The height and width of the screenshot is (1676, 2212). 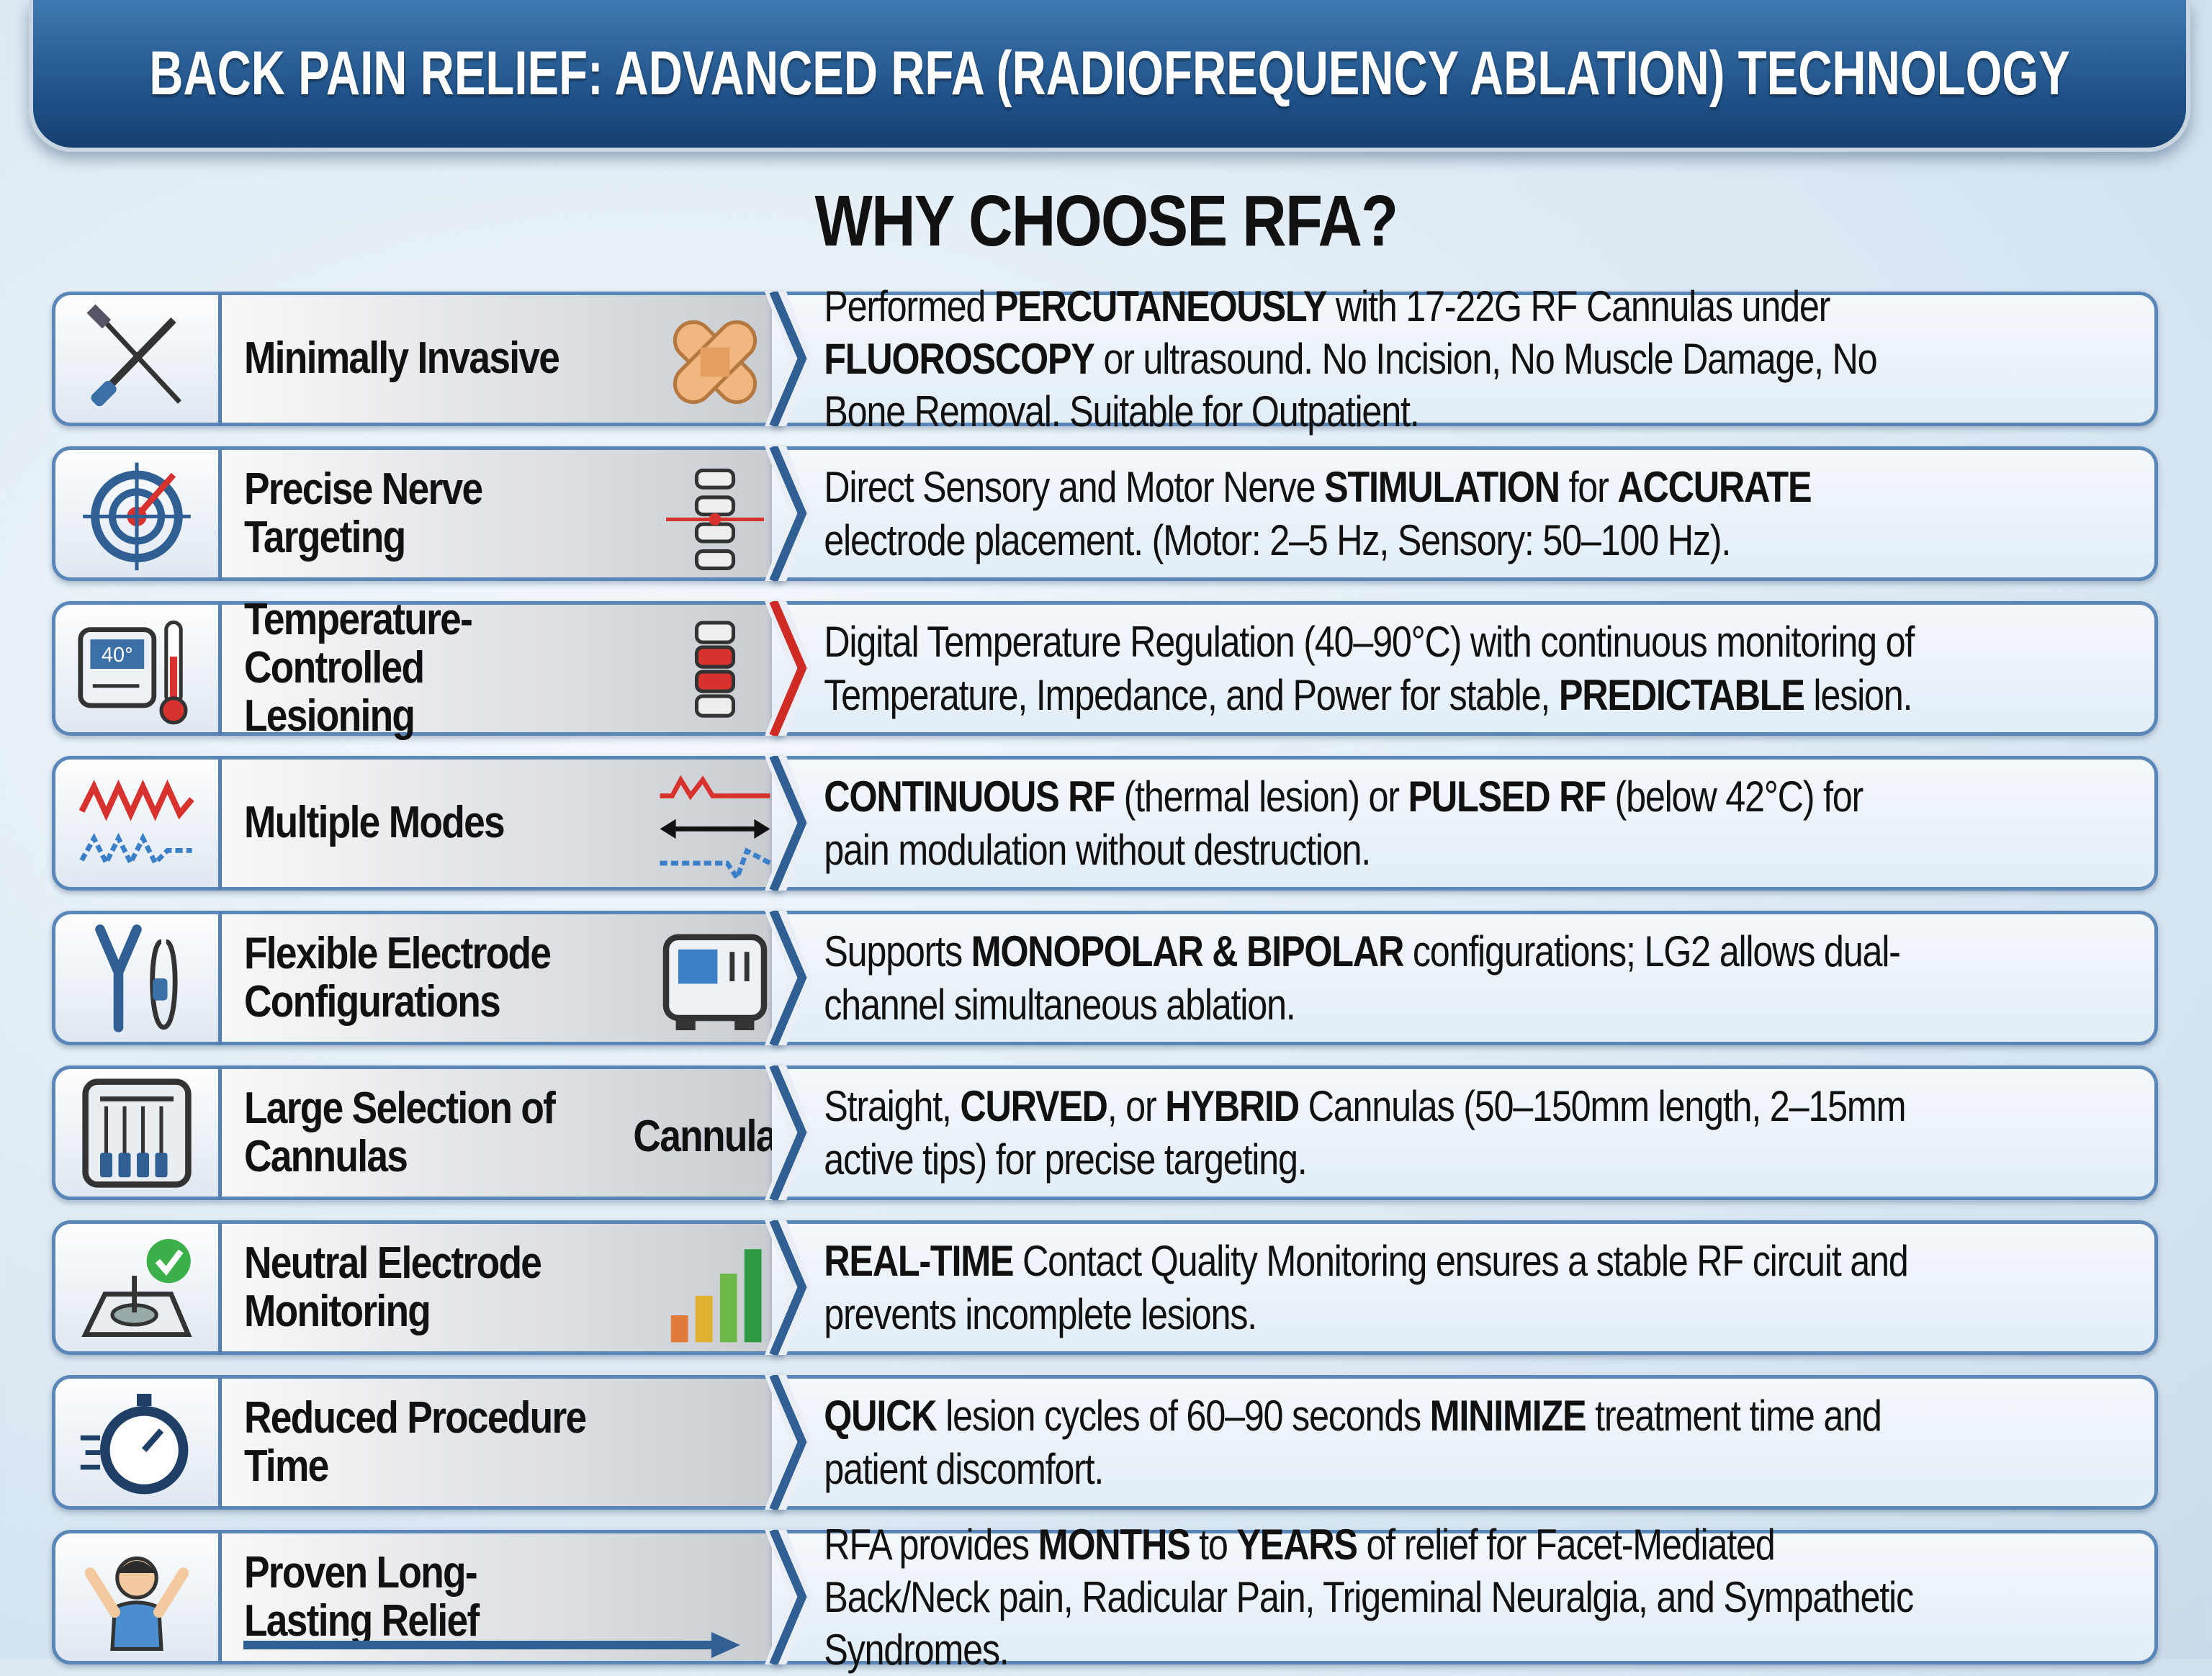 I want to click on title-box: Minimally Invasive, so click(x=503, y=359).